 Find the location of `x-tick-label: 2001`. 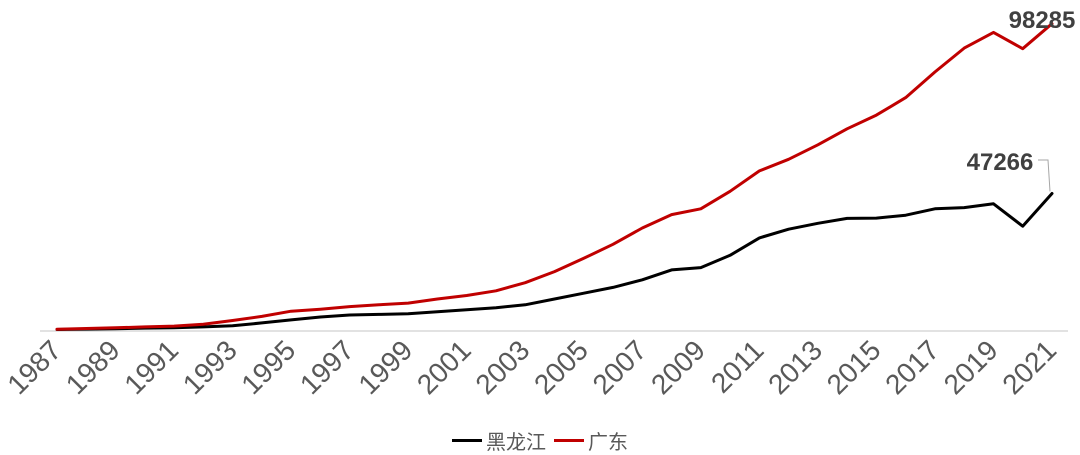

x-tick-label: 2001 is located at coordinates (444, 367).